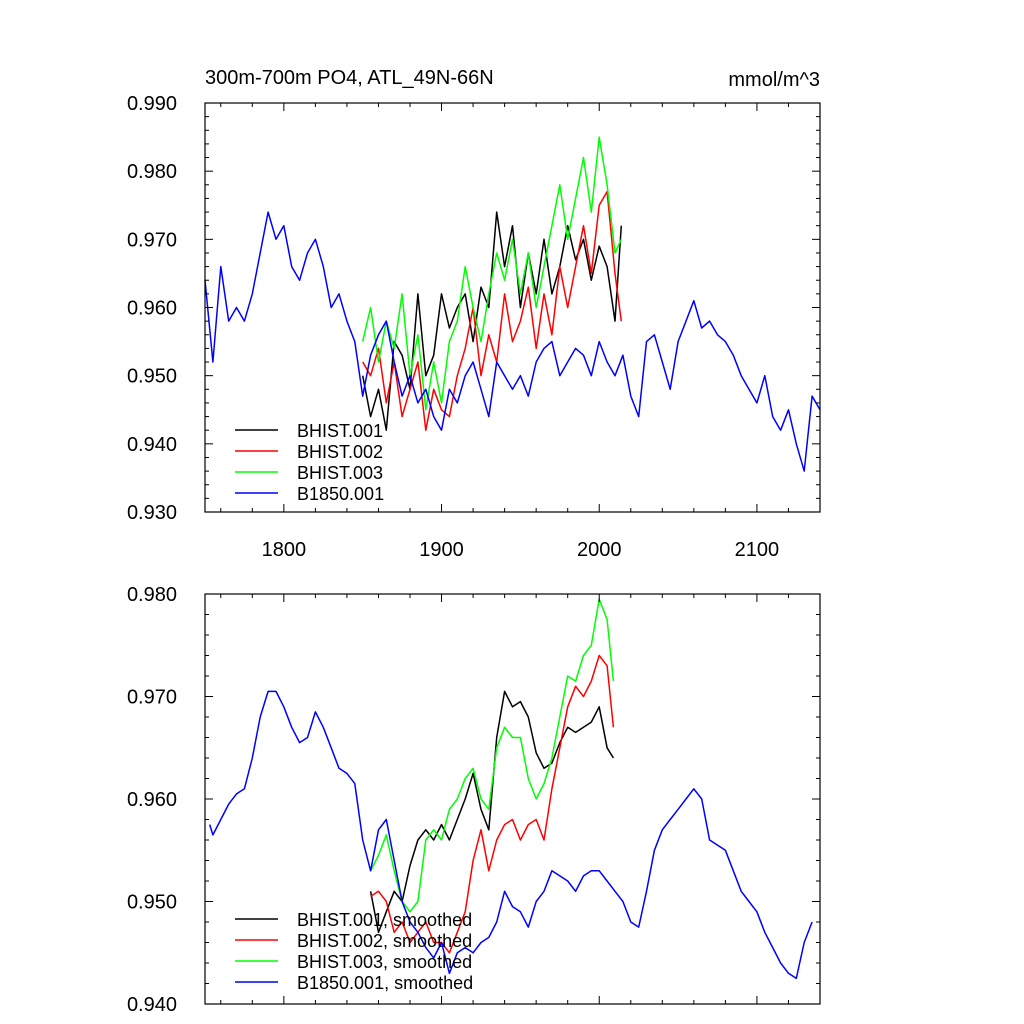  What do you see at coordinates (349, 78) in the screenshot?
I see `top-chart-title: 300m-700m PO4, ATL_49N-66N` at bounding box center [349, 78].